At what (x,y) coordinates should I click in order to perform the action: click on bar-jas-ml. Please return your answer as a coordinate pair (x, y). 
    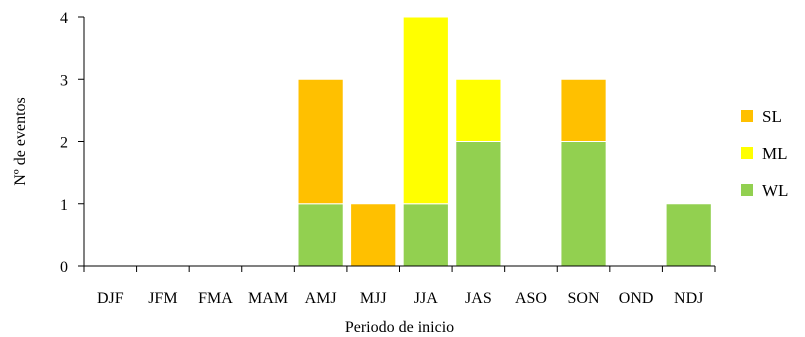
    Looking at the image, I should click on (478, 110).